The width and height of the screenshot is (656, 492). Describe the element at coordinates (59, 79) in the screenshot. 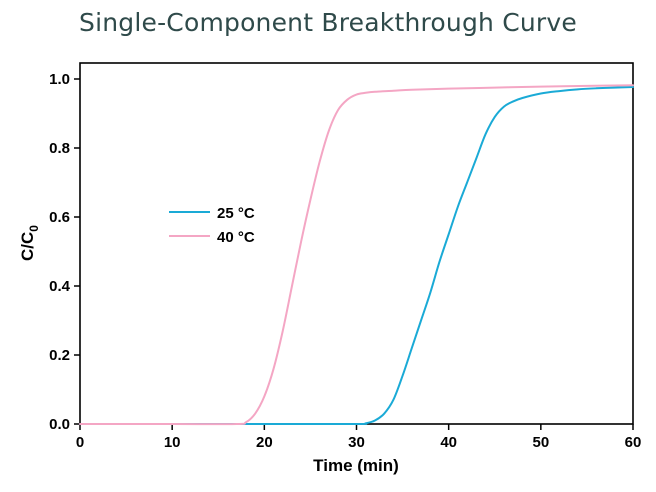

I see `y-tick-label: 1.0` at that location.